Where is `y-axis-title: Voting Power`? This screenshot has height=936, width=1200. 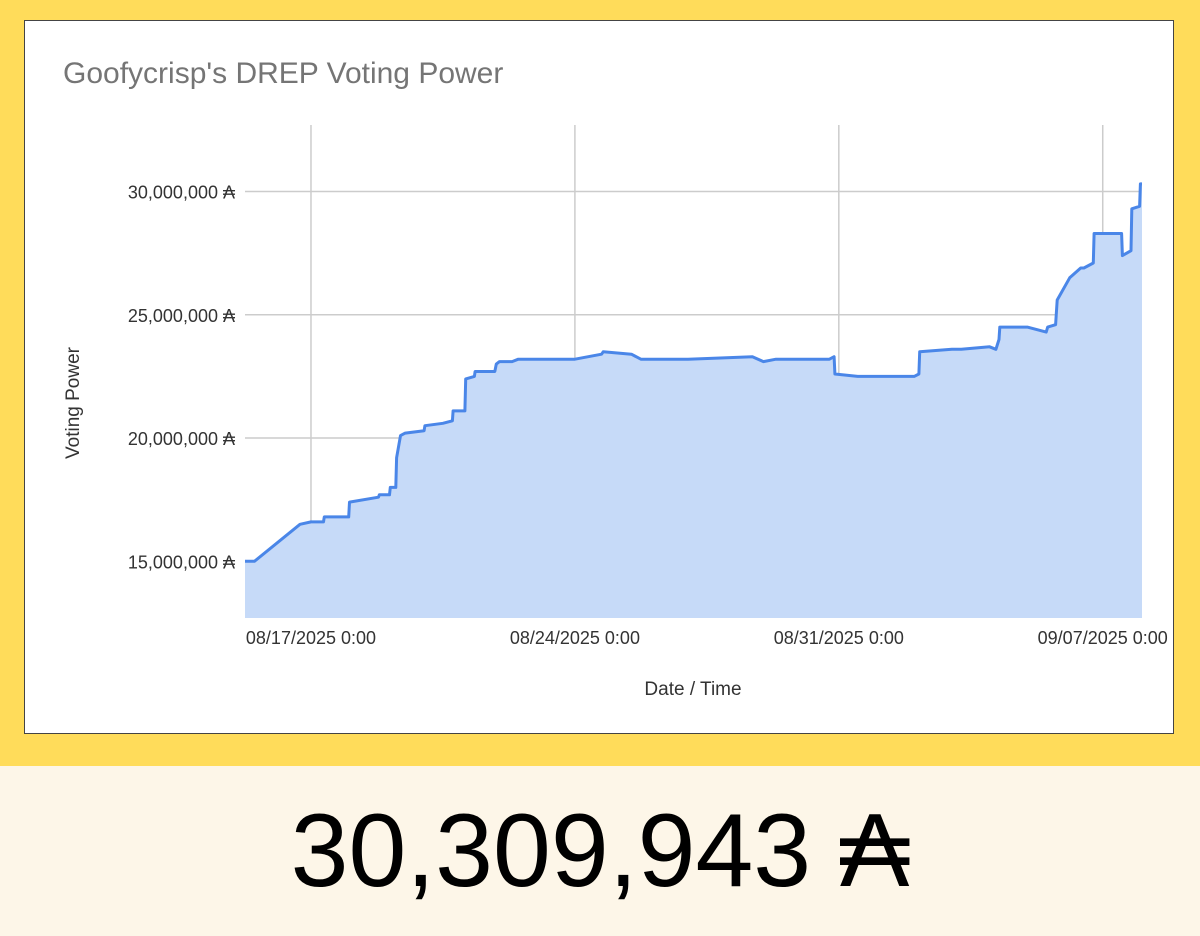 y-axis-title: Voting Power is located at coordinates (73, 402).